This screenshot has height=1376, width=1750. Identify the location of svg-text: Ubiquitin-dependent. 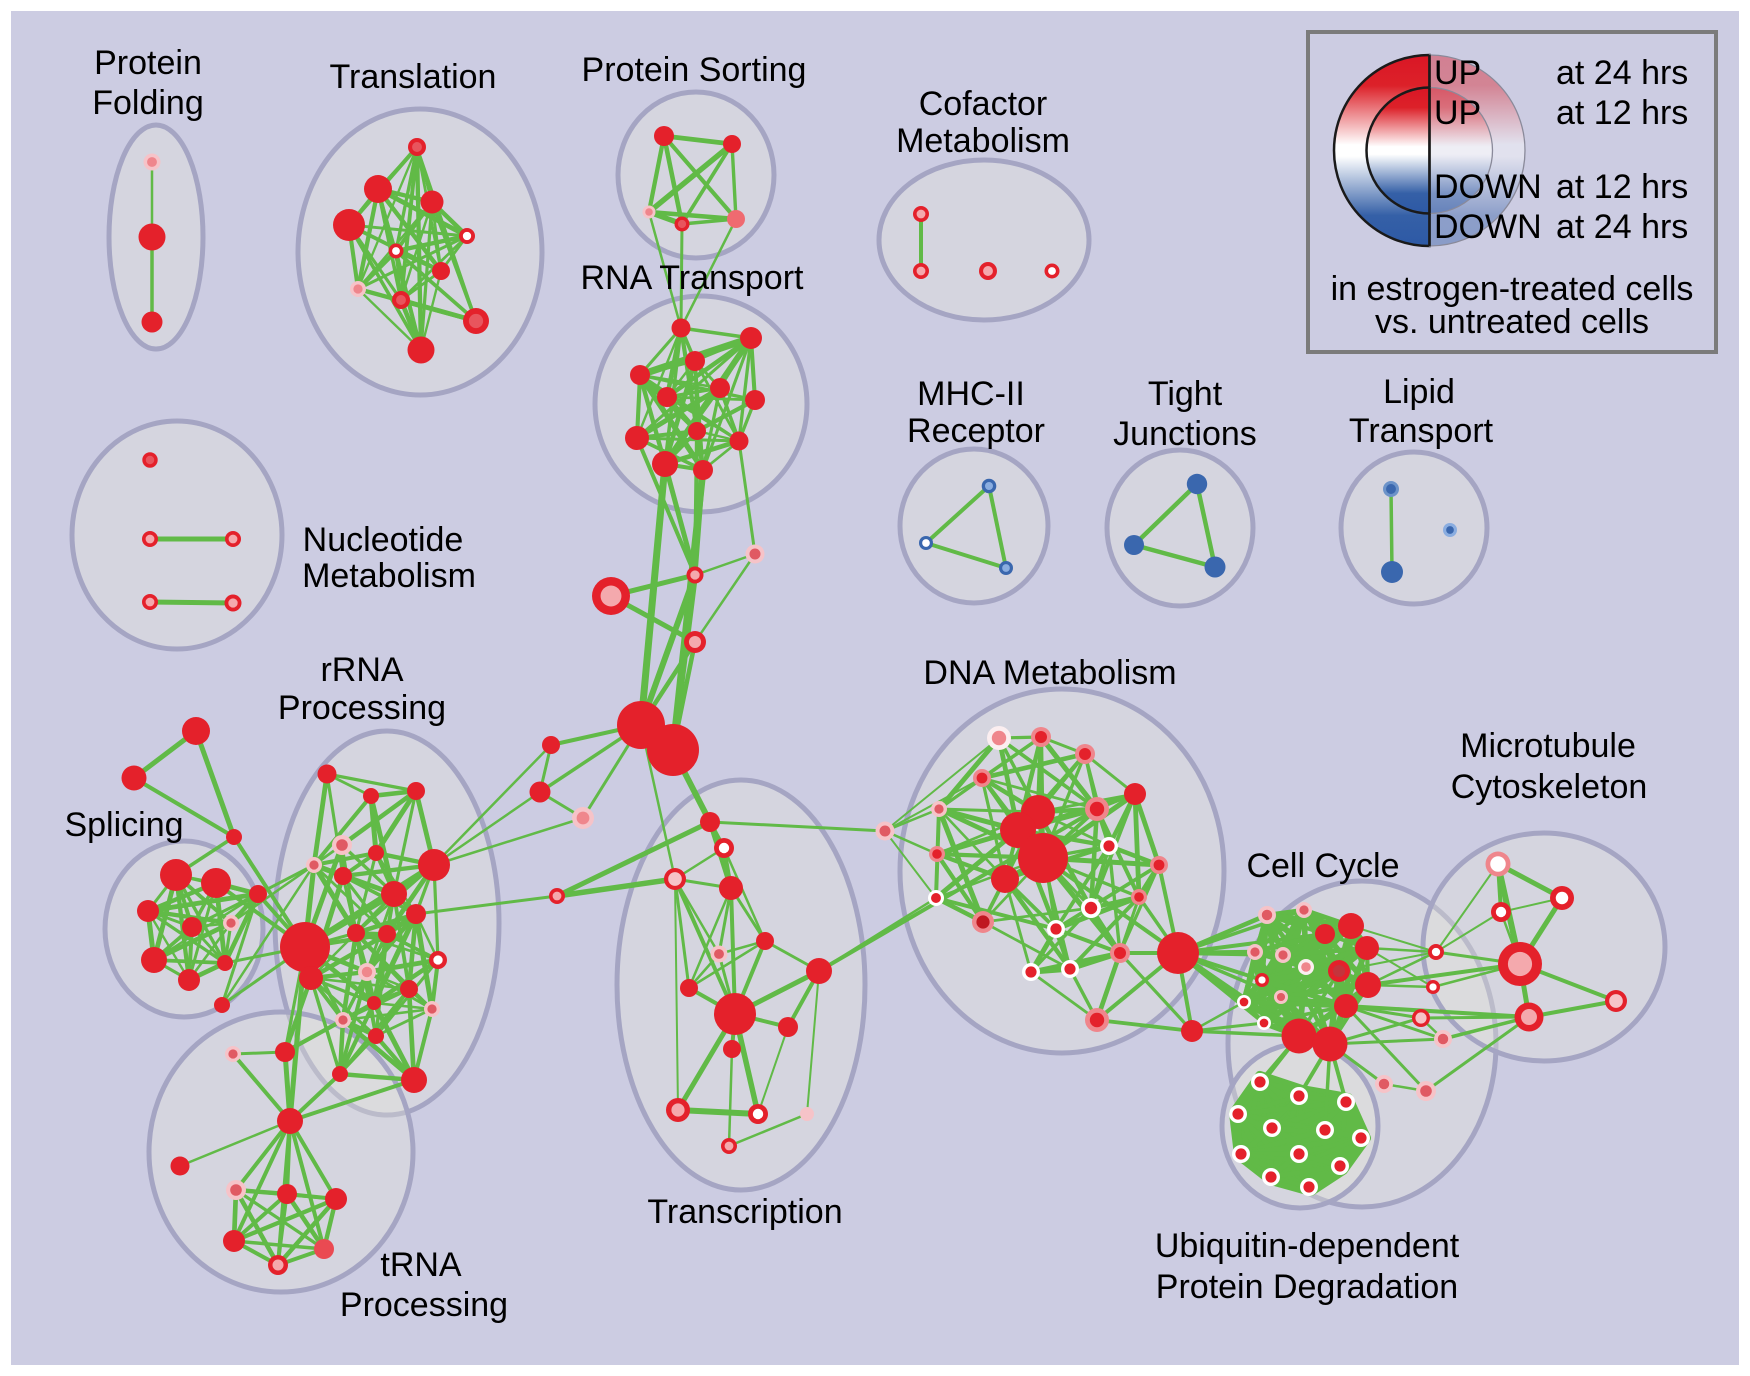
(1307, 1246).